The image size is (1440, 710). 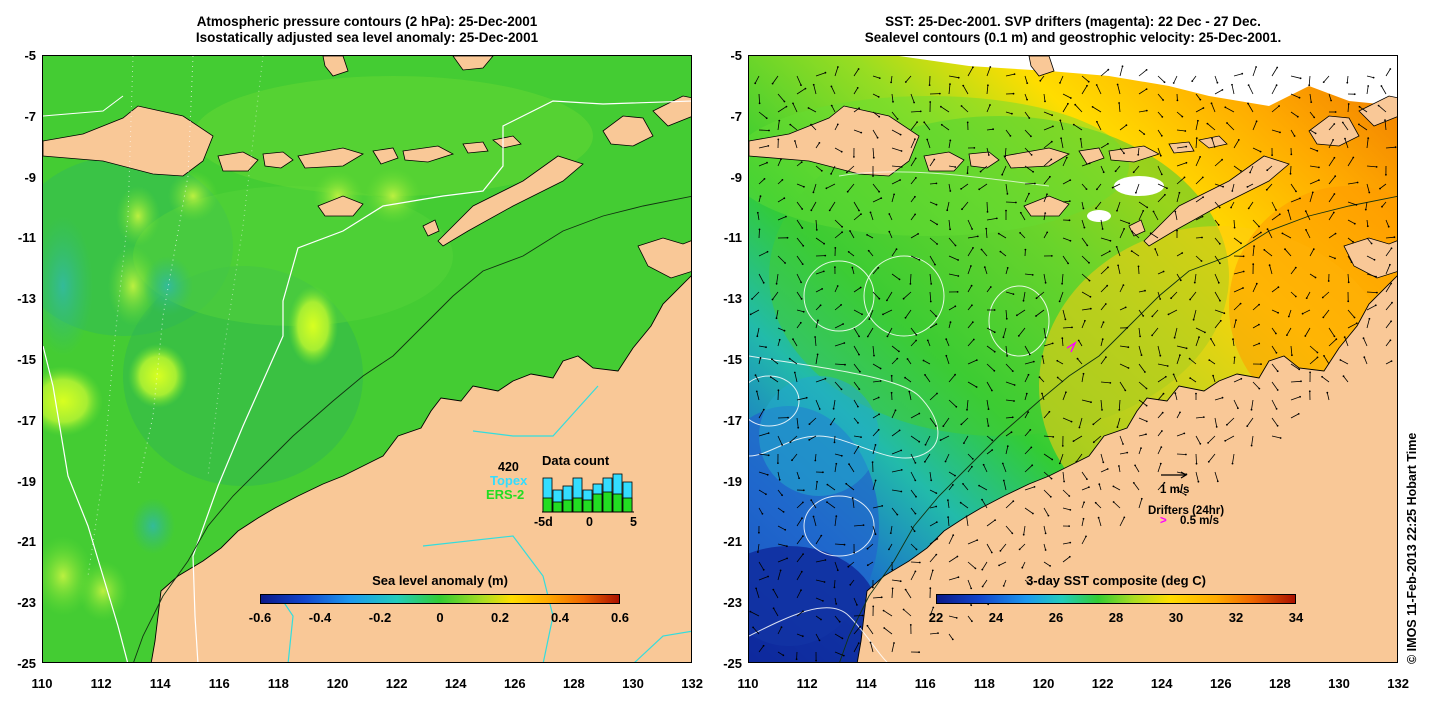 I want to click on right-x-tick-5: 120, so click(x=1043, y=683).